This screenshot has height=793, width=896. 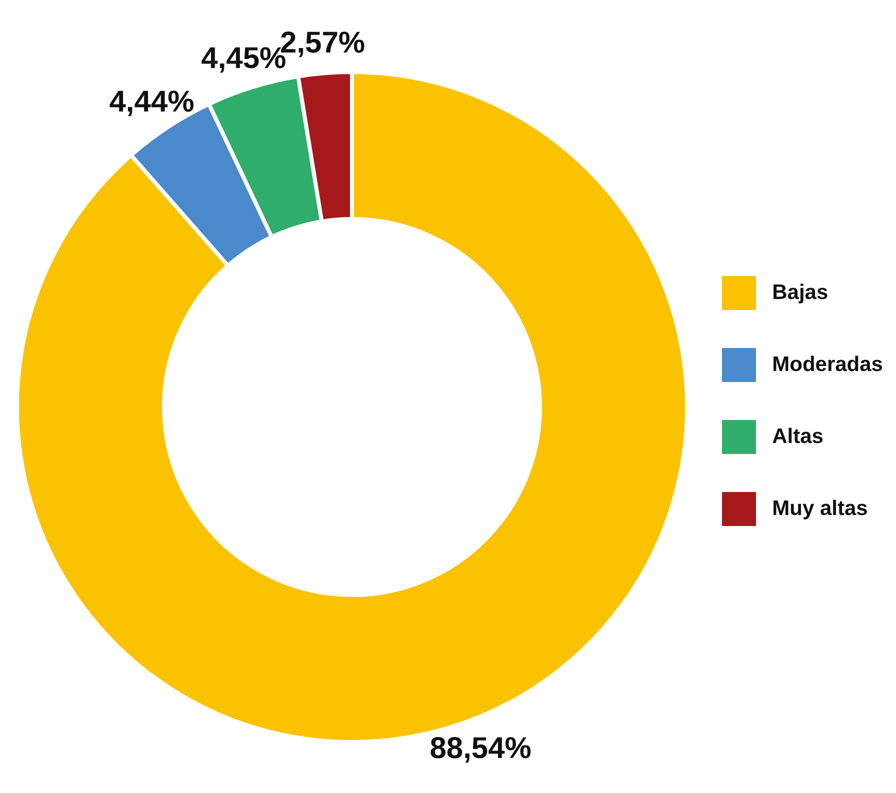 I want to click on legend-label: Muy altas, so click(x=820, y=508).